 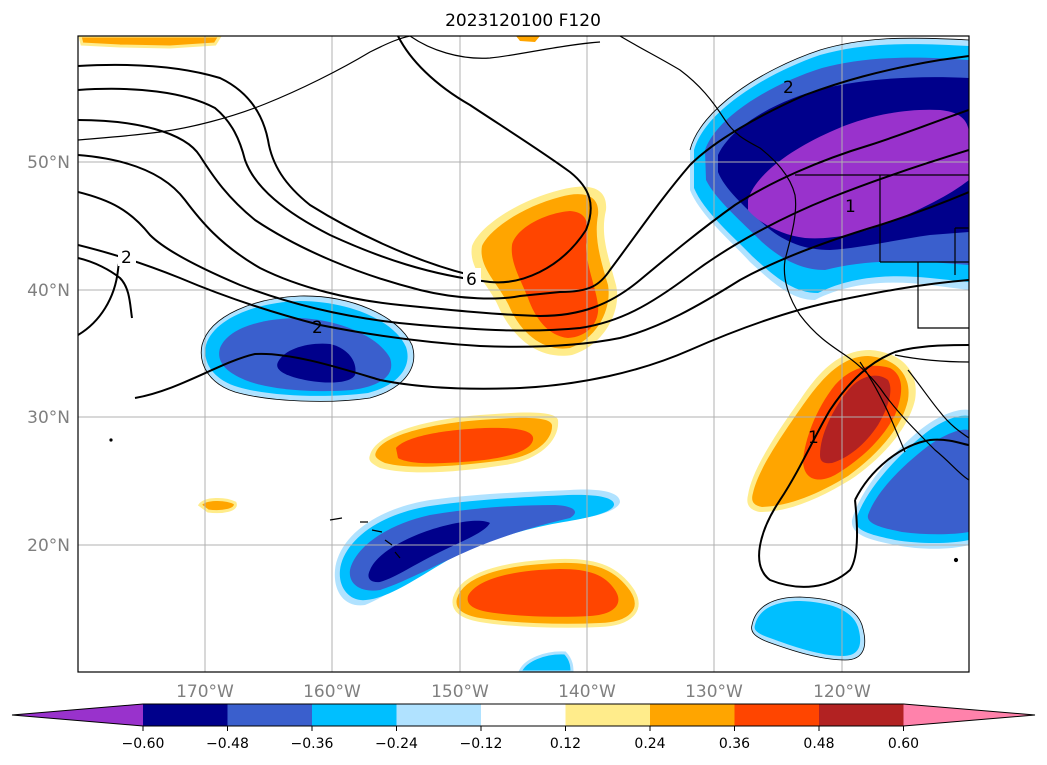 What do you see at coordinates (227, 744) in the screenshot?
I see `colorbar-tick-label: −0.48` at bounding box center [227, 744].